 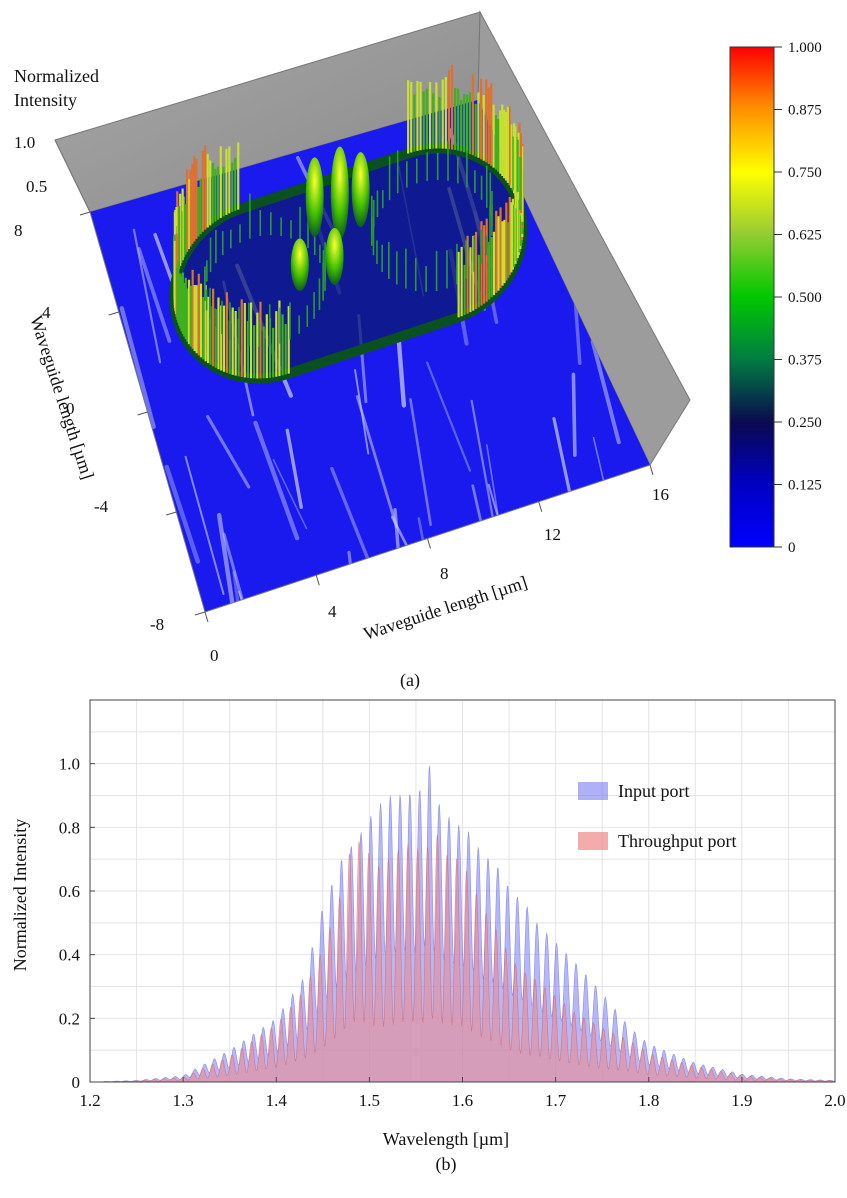 What do you see at coordinates (593, 841) in the screenshot?
I see `legend-swatch-through` at bounding box center [593, 841].